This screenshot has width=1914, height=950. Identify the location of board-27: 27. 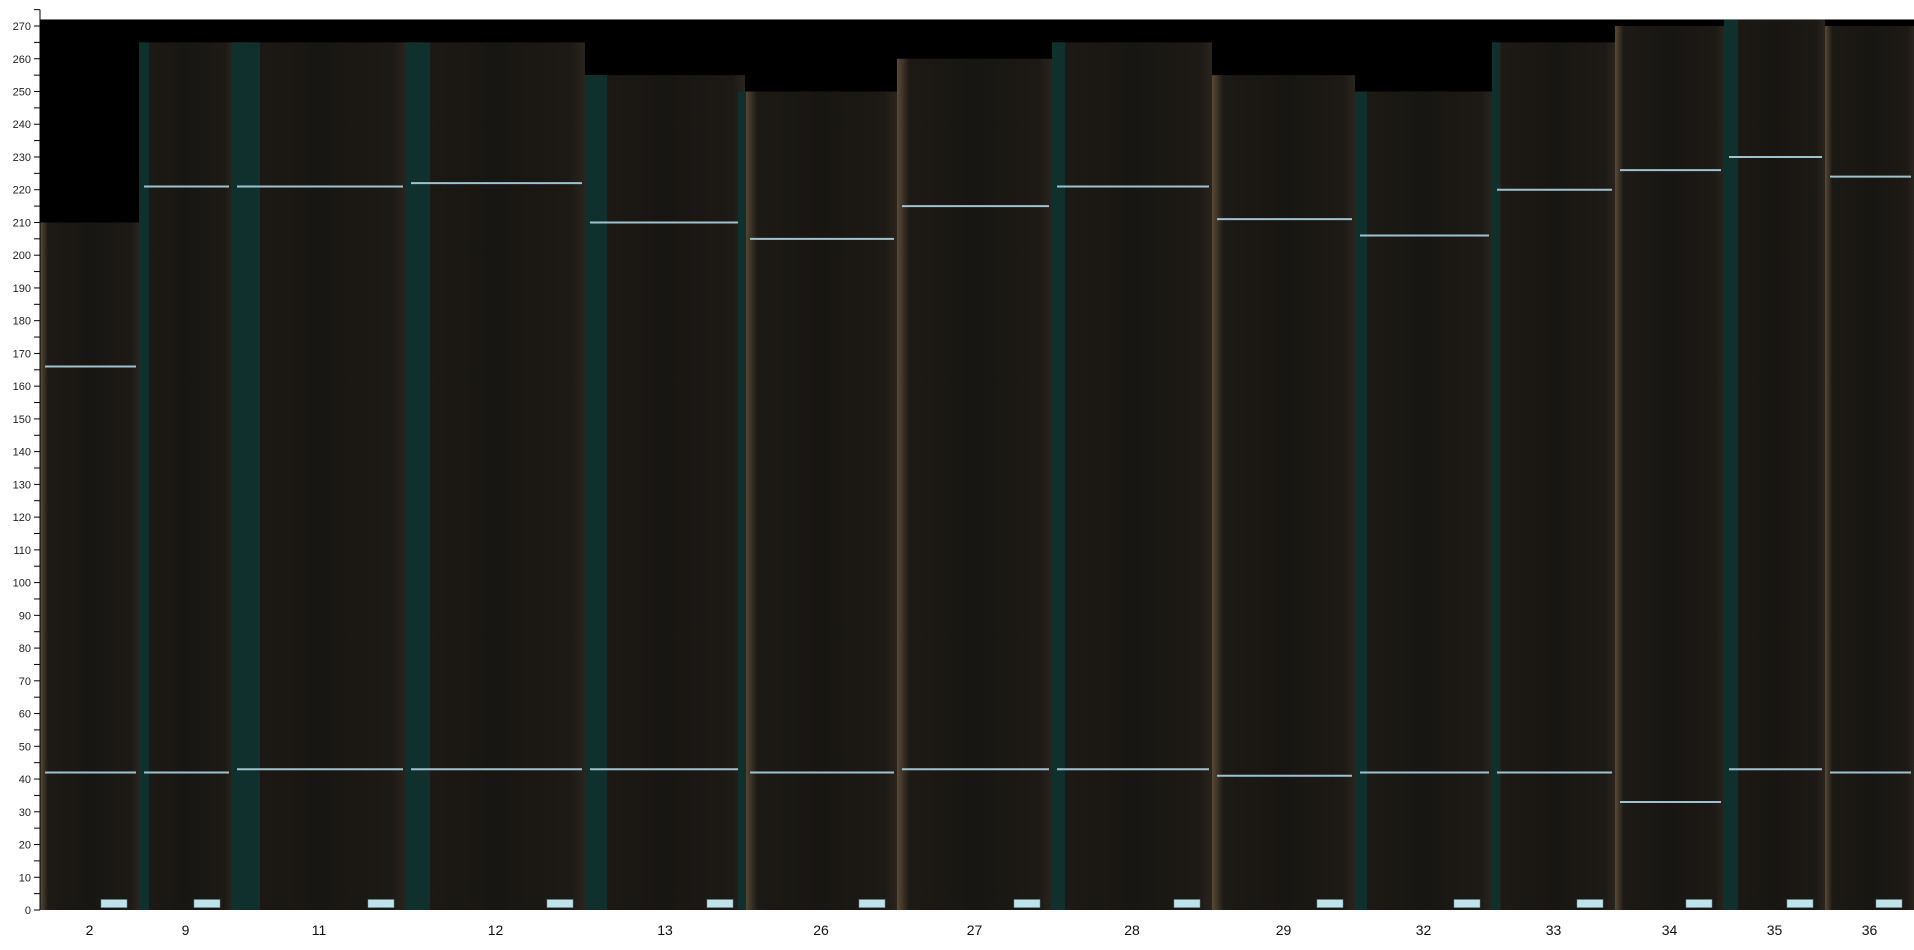
(974, 498).